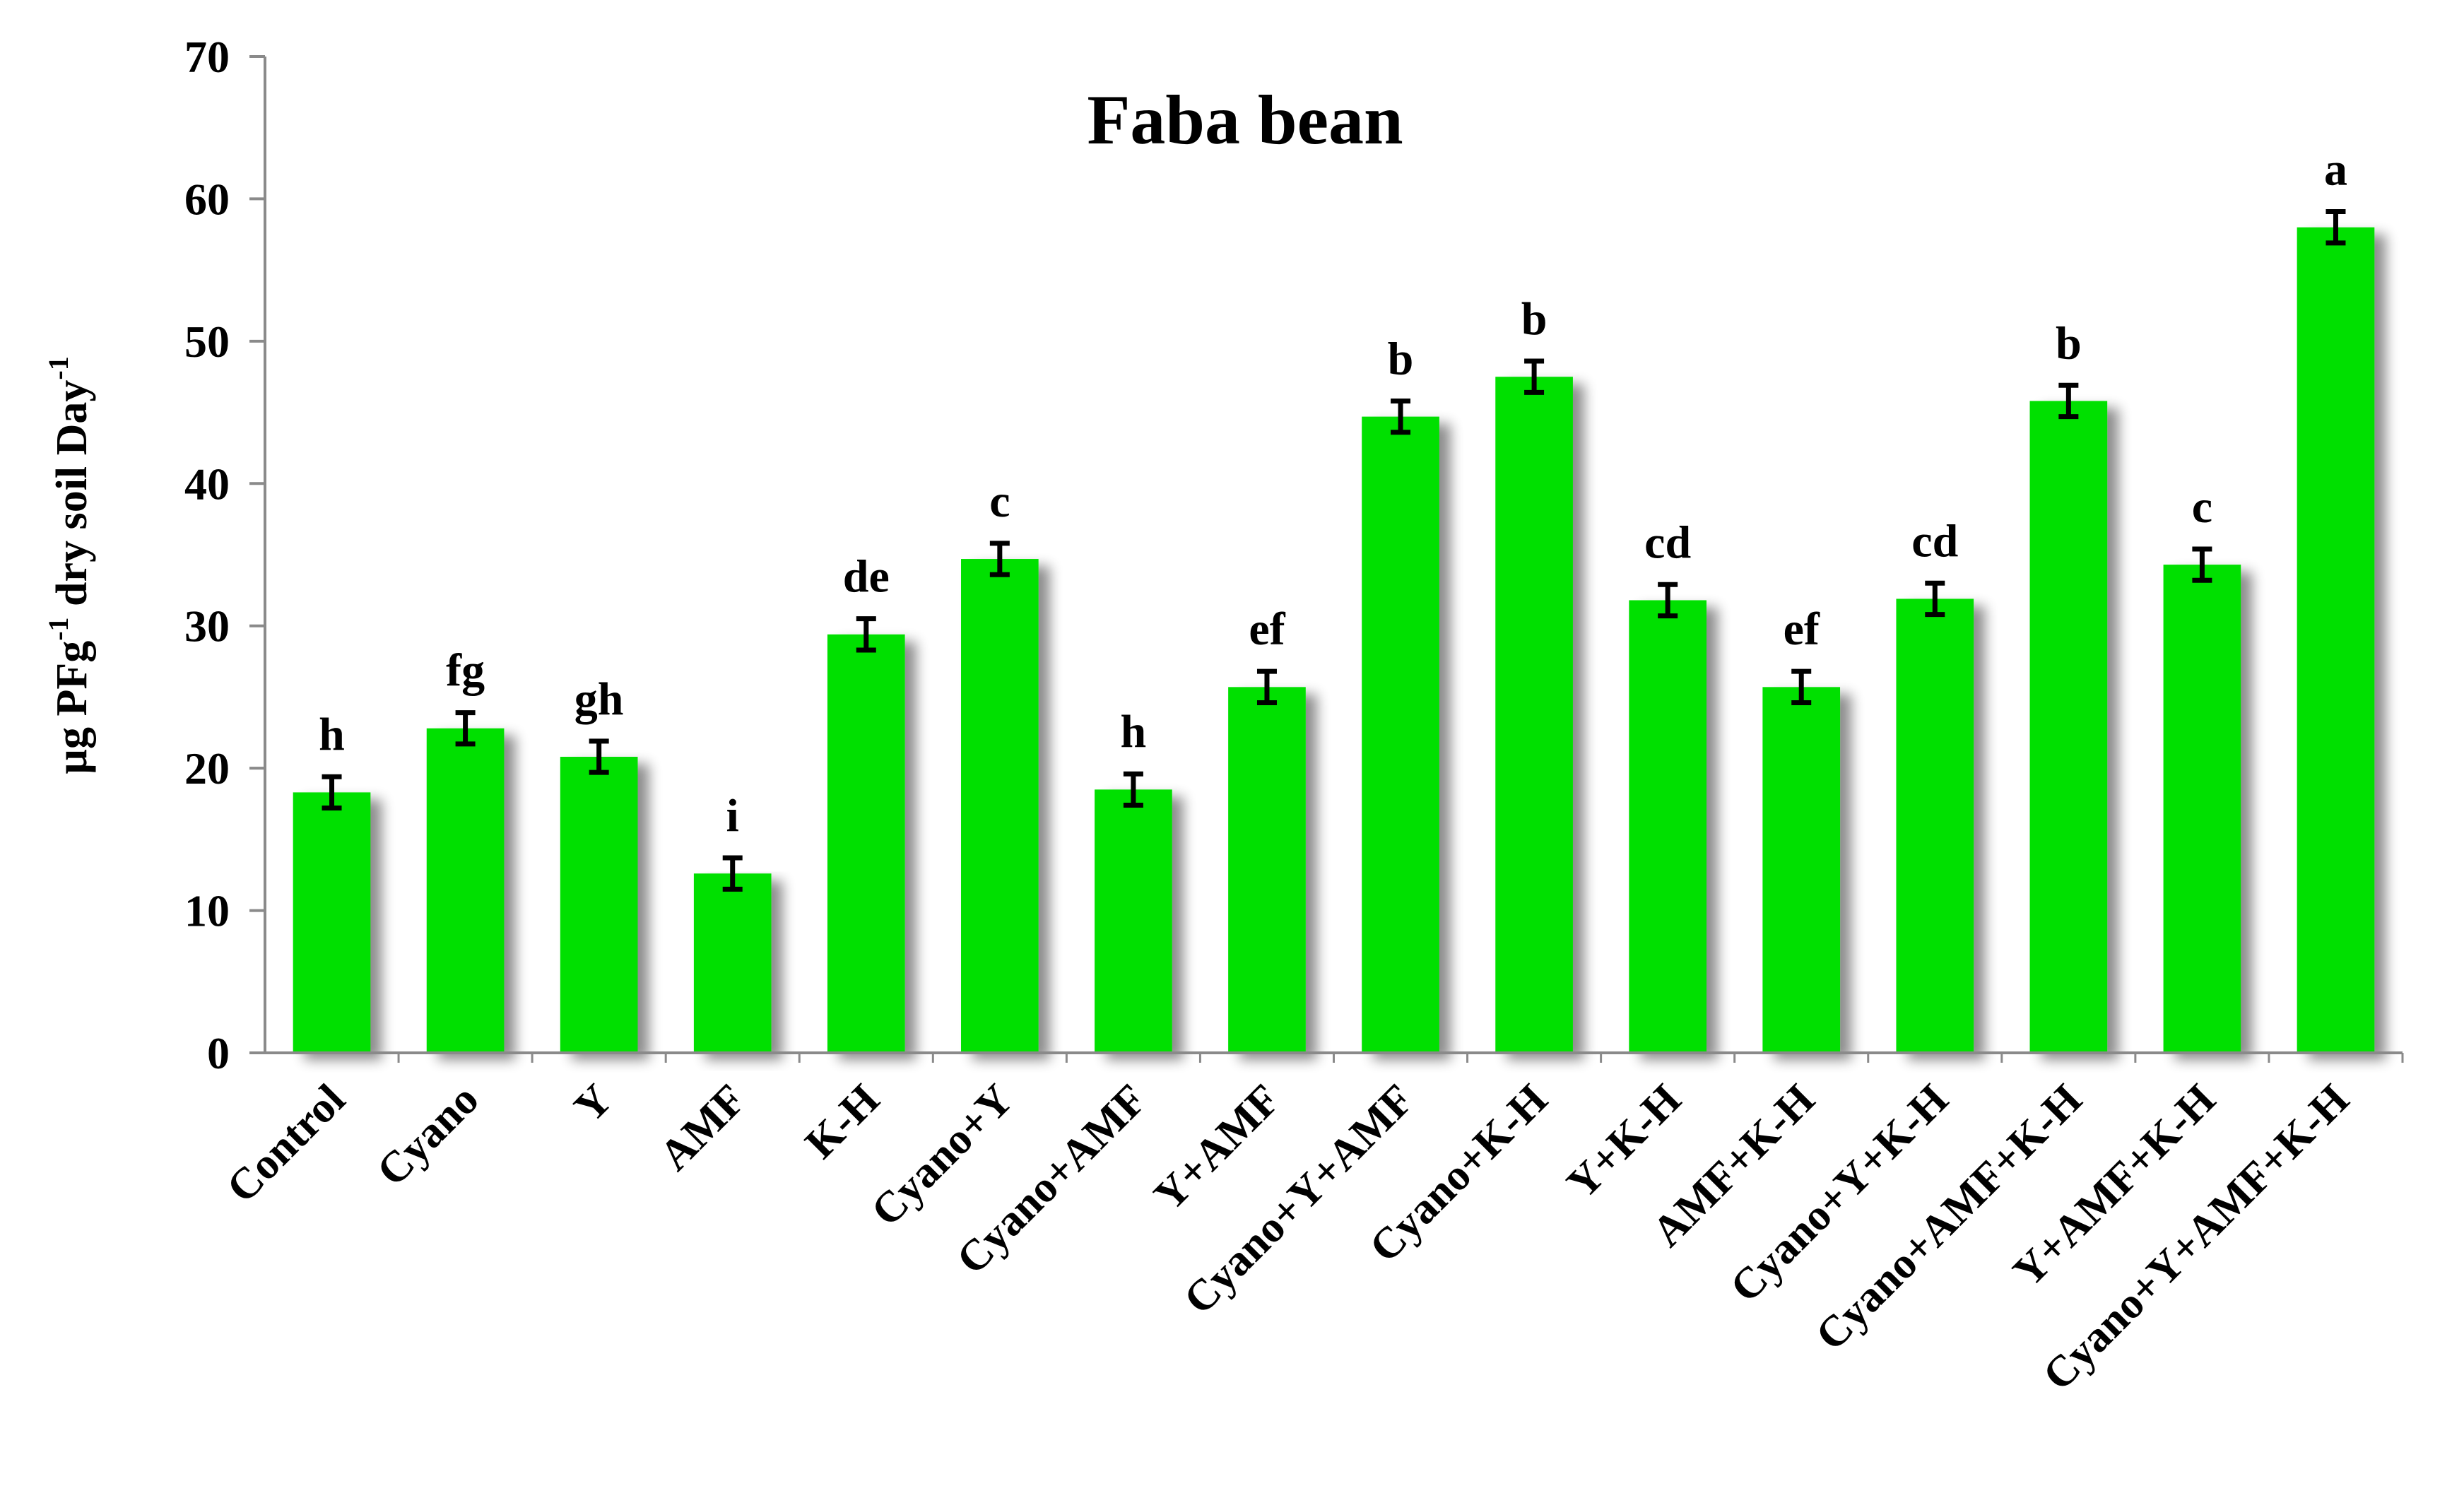  What do you see at coordinates (72, 499) in the screenshot?
I see `y-axis-label-mid: dry soil Day` at bounding box center [72, 499].